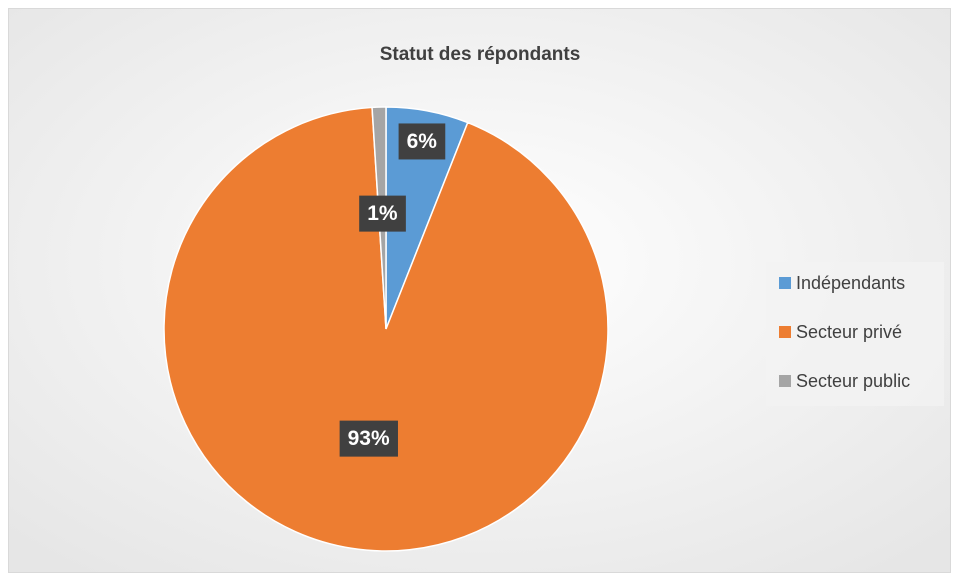 This screenshot has width=959, height=581. Describe the element at coordinates (850, 283) in the screenshot. I see `legend-label: Indépendants` at that location.